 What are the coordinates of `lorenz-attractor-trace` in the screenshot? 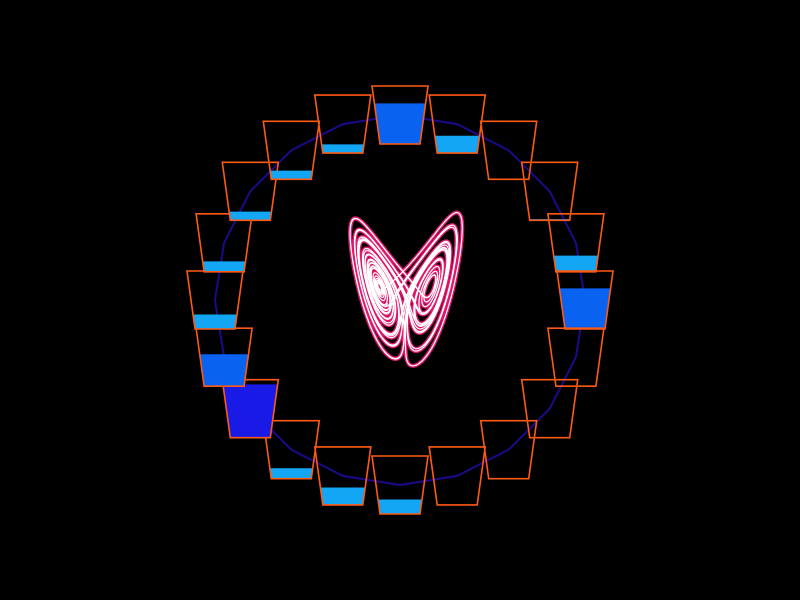 It's located at (406, 289).